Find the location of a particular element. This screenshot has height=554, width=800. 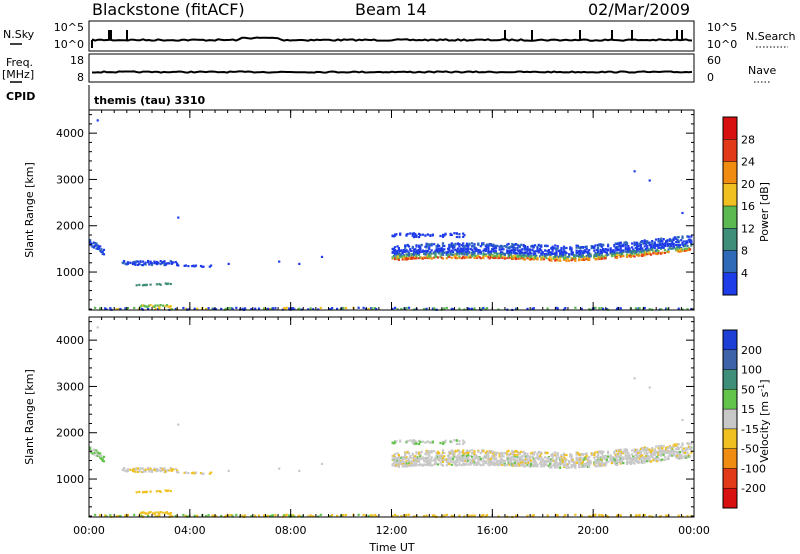

y-tick-label: 4000 is located at coordinates (70, 133).